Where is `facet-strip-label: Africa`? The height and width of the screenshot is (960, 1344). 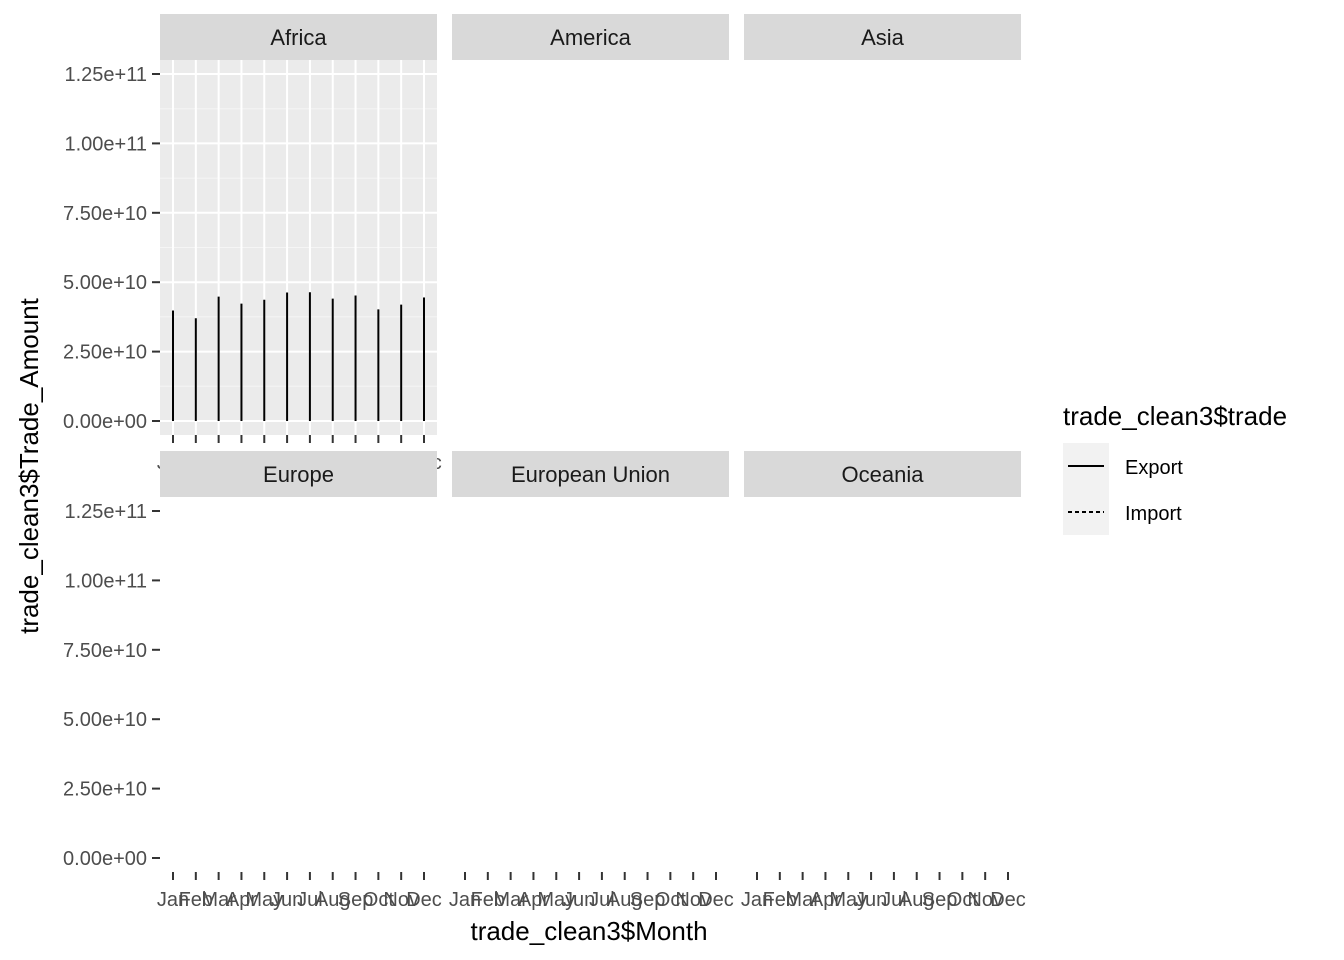 facet-strip-label: Africa is located at coordinates (298, 37).